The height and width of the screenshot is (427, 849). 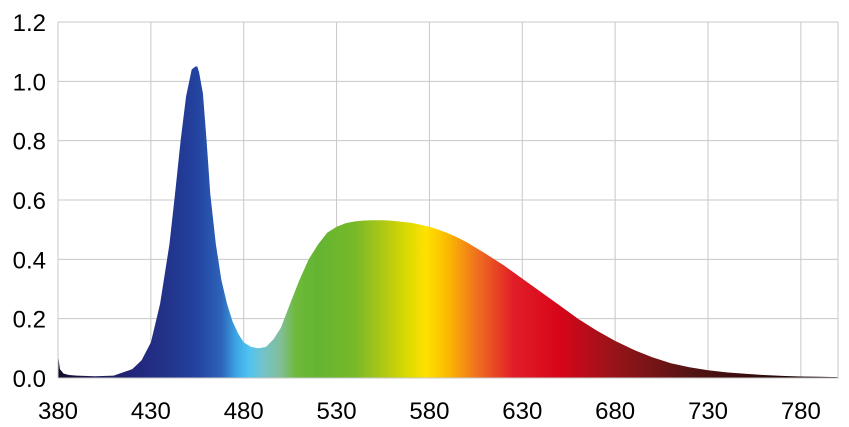 I want to click on x-tick-label: 780, so click(x=801, y=411).